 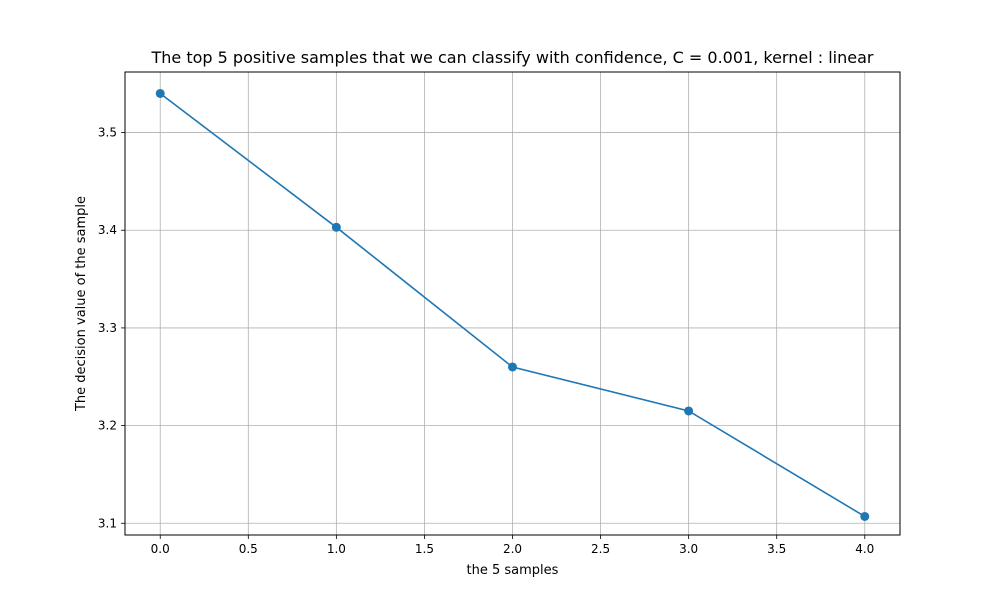 What do you see at coordinates (424, 549) in the screenshot?
I see `x-tick-label: 1.5` at bounding box center [424, 549].